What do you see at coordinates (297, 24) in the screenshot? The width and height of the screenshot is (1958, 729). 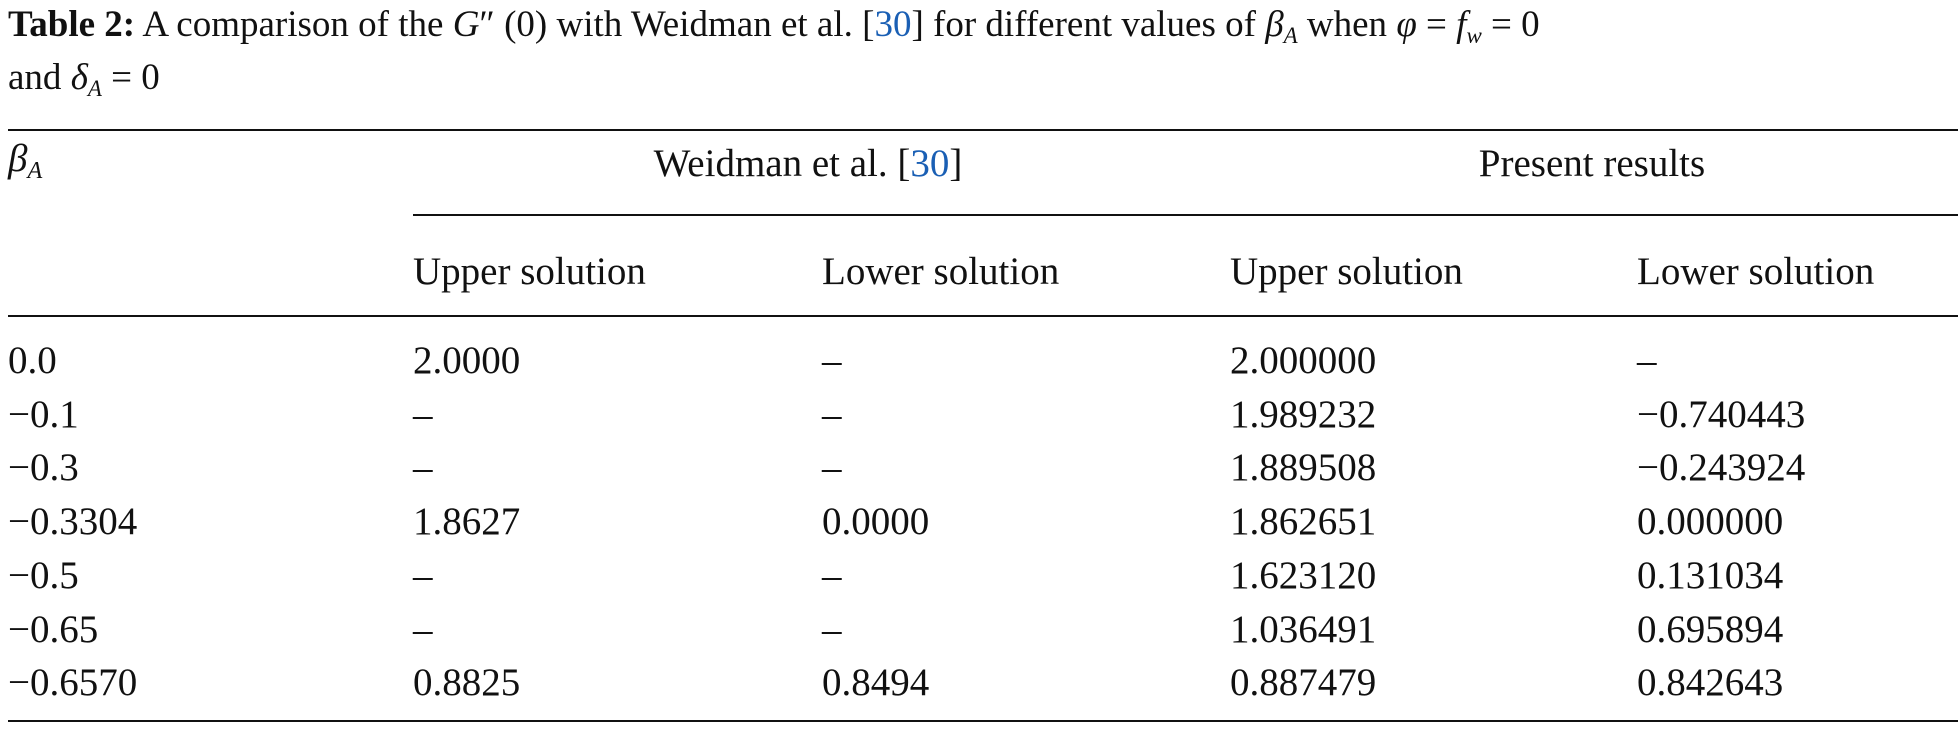 I see `caption-text: A comparison of the` at bounding box center [297, 24].